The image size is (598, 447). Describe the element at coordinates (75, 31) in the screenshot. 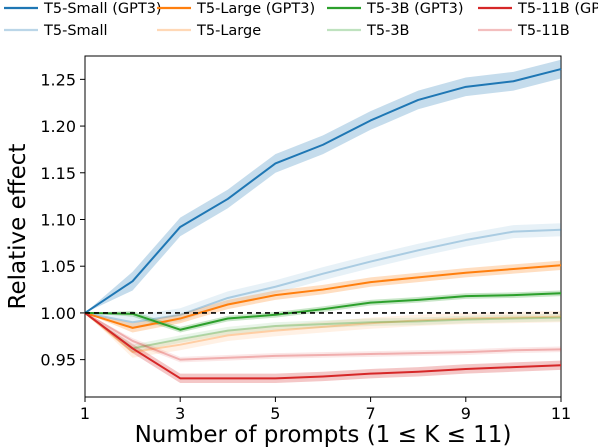

I see `legend-label-1: T5-Small` at that location.